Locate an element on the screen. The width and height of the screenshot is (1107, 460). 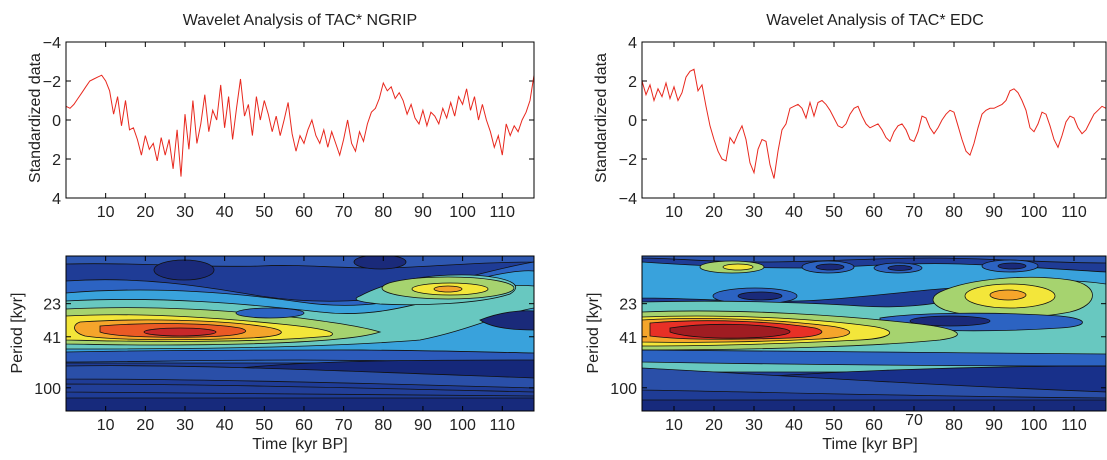
edc-wavelet-contours is located at coordinates (874, 333).